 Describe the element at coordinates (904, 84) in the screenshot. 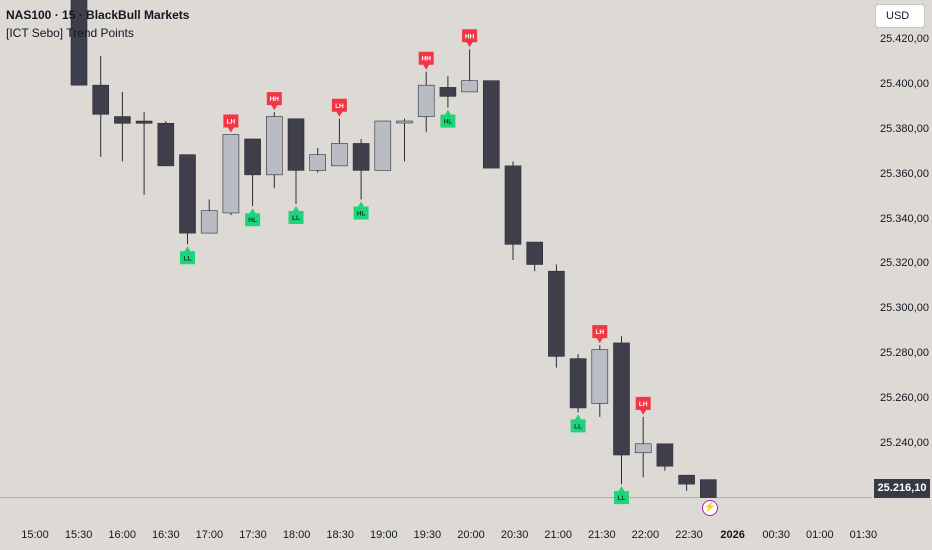

I see `price-tick-label: 25.400,00` at that location.